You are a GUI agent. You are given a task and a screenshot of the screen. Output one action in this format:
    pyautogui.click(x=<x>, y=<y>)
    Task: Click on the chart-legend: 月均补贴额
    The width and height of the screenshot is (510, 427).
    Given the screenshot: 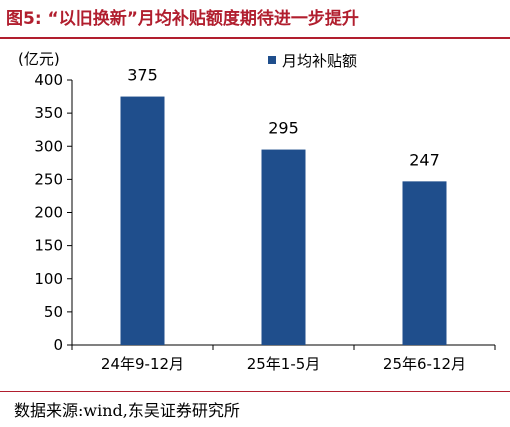 What is the action you would take?
    pyautogui.click(x=312, y=61)
    